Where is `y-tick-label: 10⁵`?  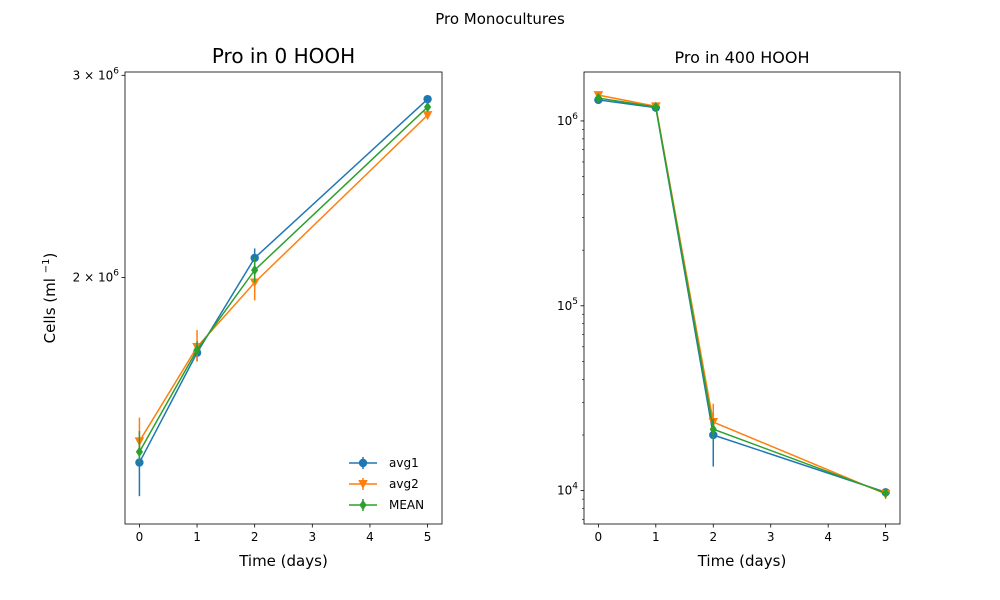
y-tick-label: 10⁵ is located at coordinates (567, 305).